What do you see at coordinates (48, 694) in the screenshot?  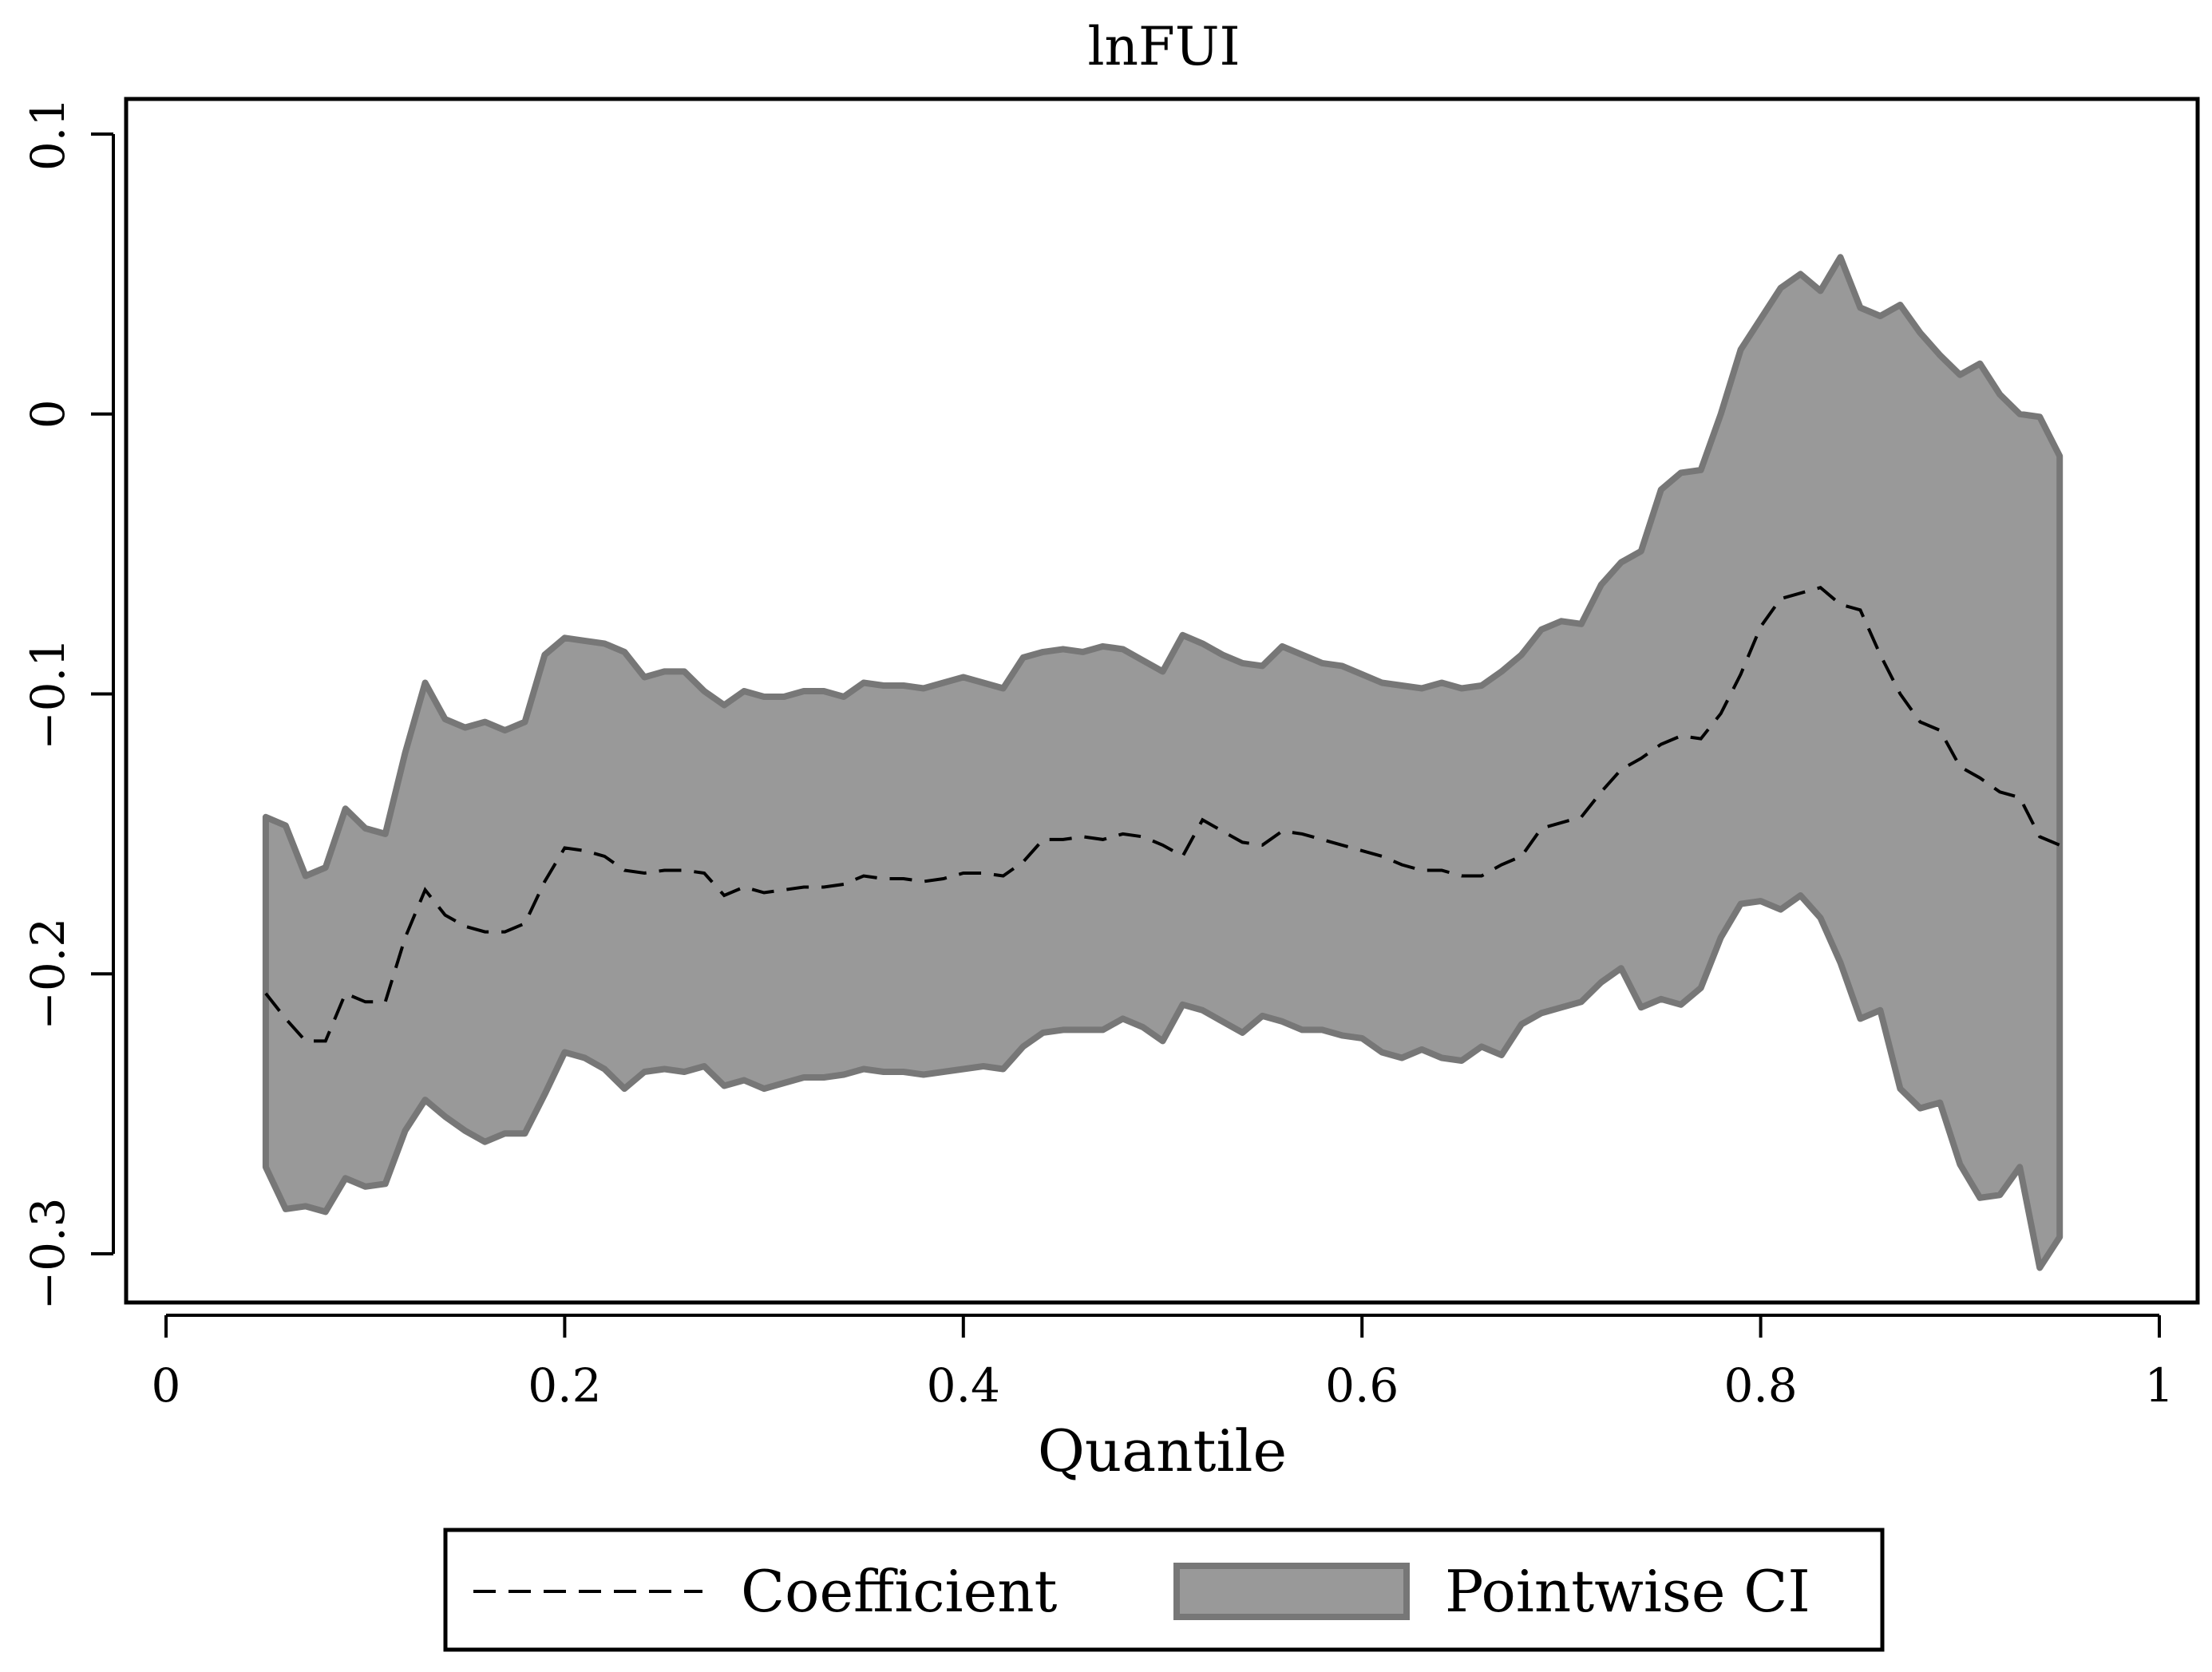 I see `y-tick-label: −0.1` at bounding box center [48, 694].